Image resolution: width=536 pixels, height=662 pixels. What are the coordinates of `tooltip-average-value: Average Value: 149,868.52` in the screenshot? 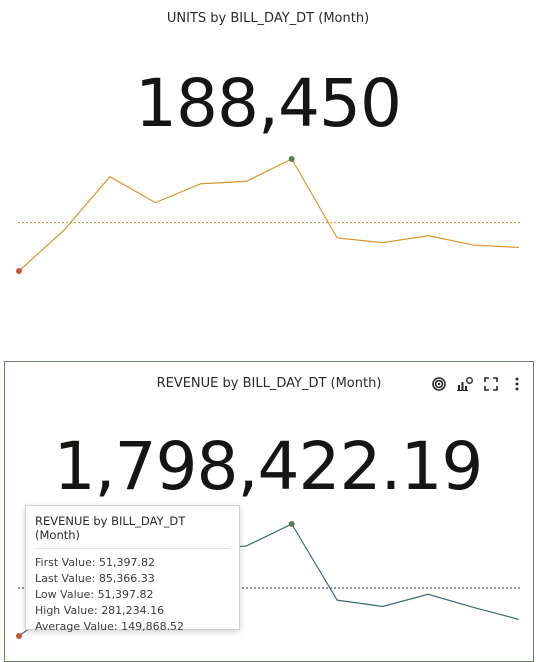 It's located at (110, 626).